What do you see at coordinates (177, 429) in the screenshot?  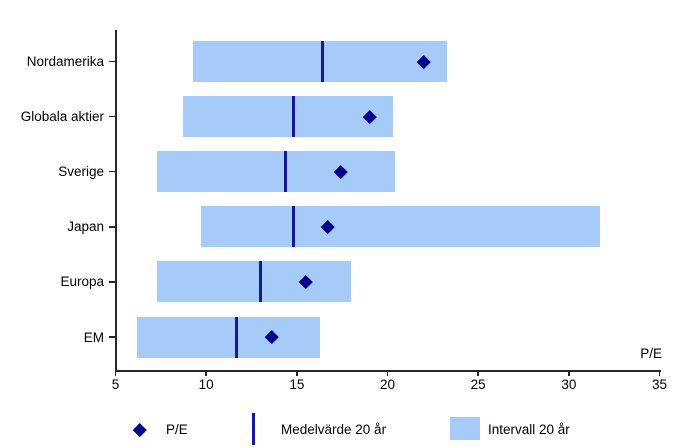 I see `legend-label-pe: P/E` at bounding box center [177, 429].